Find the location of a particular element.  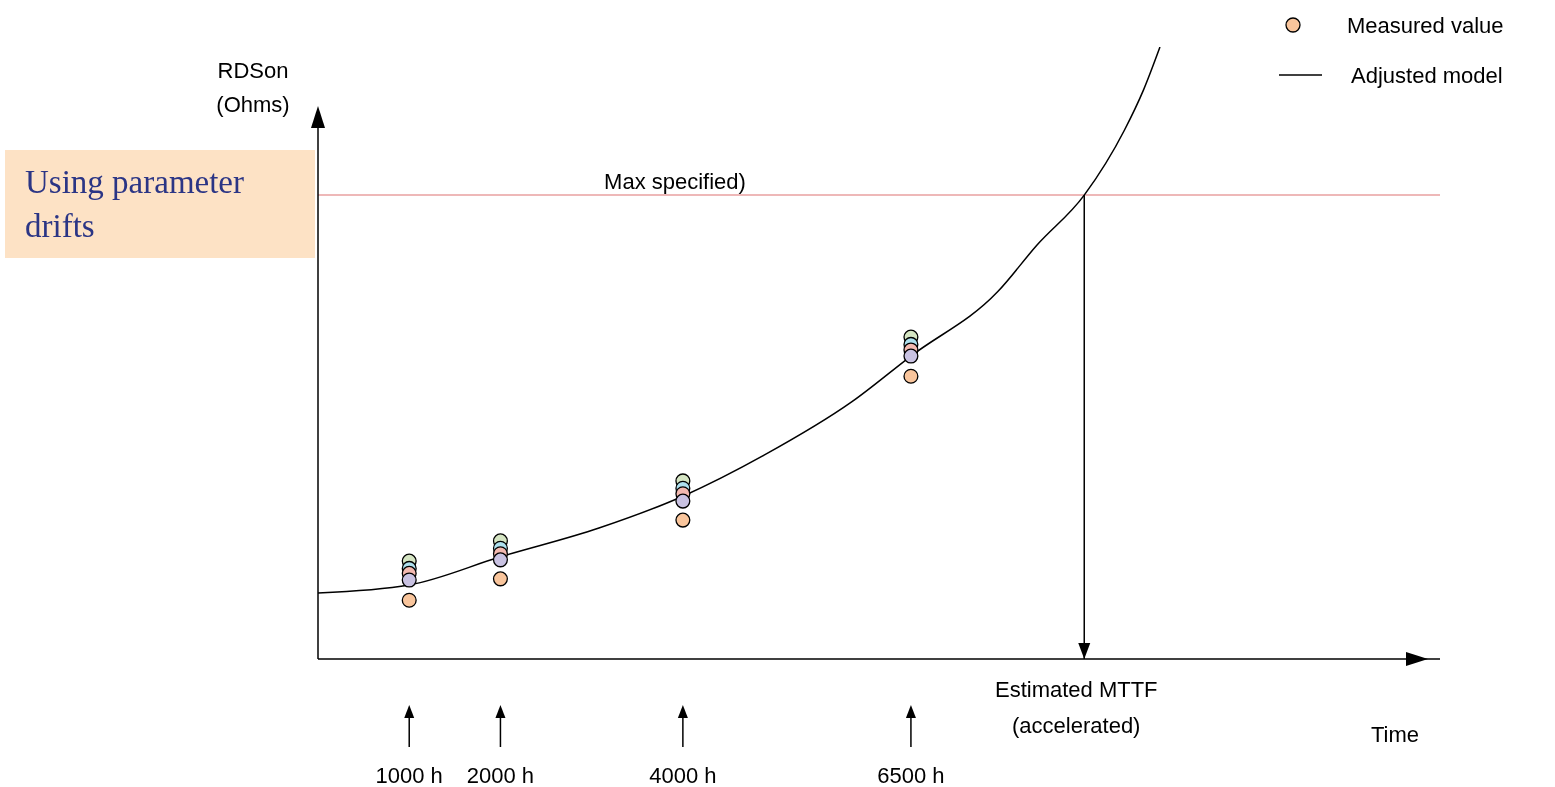

x-axis-title: Time is located at coordinates (1395, 734).